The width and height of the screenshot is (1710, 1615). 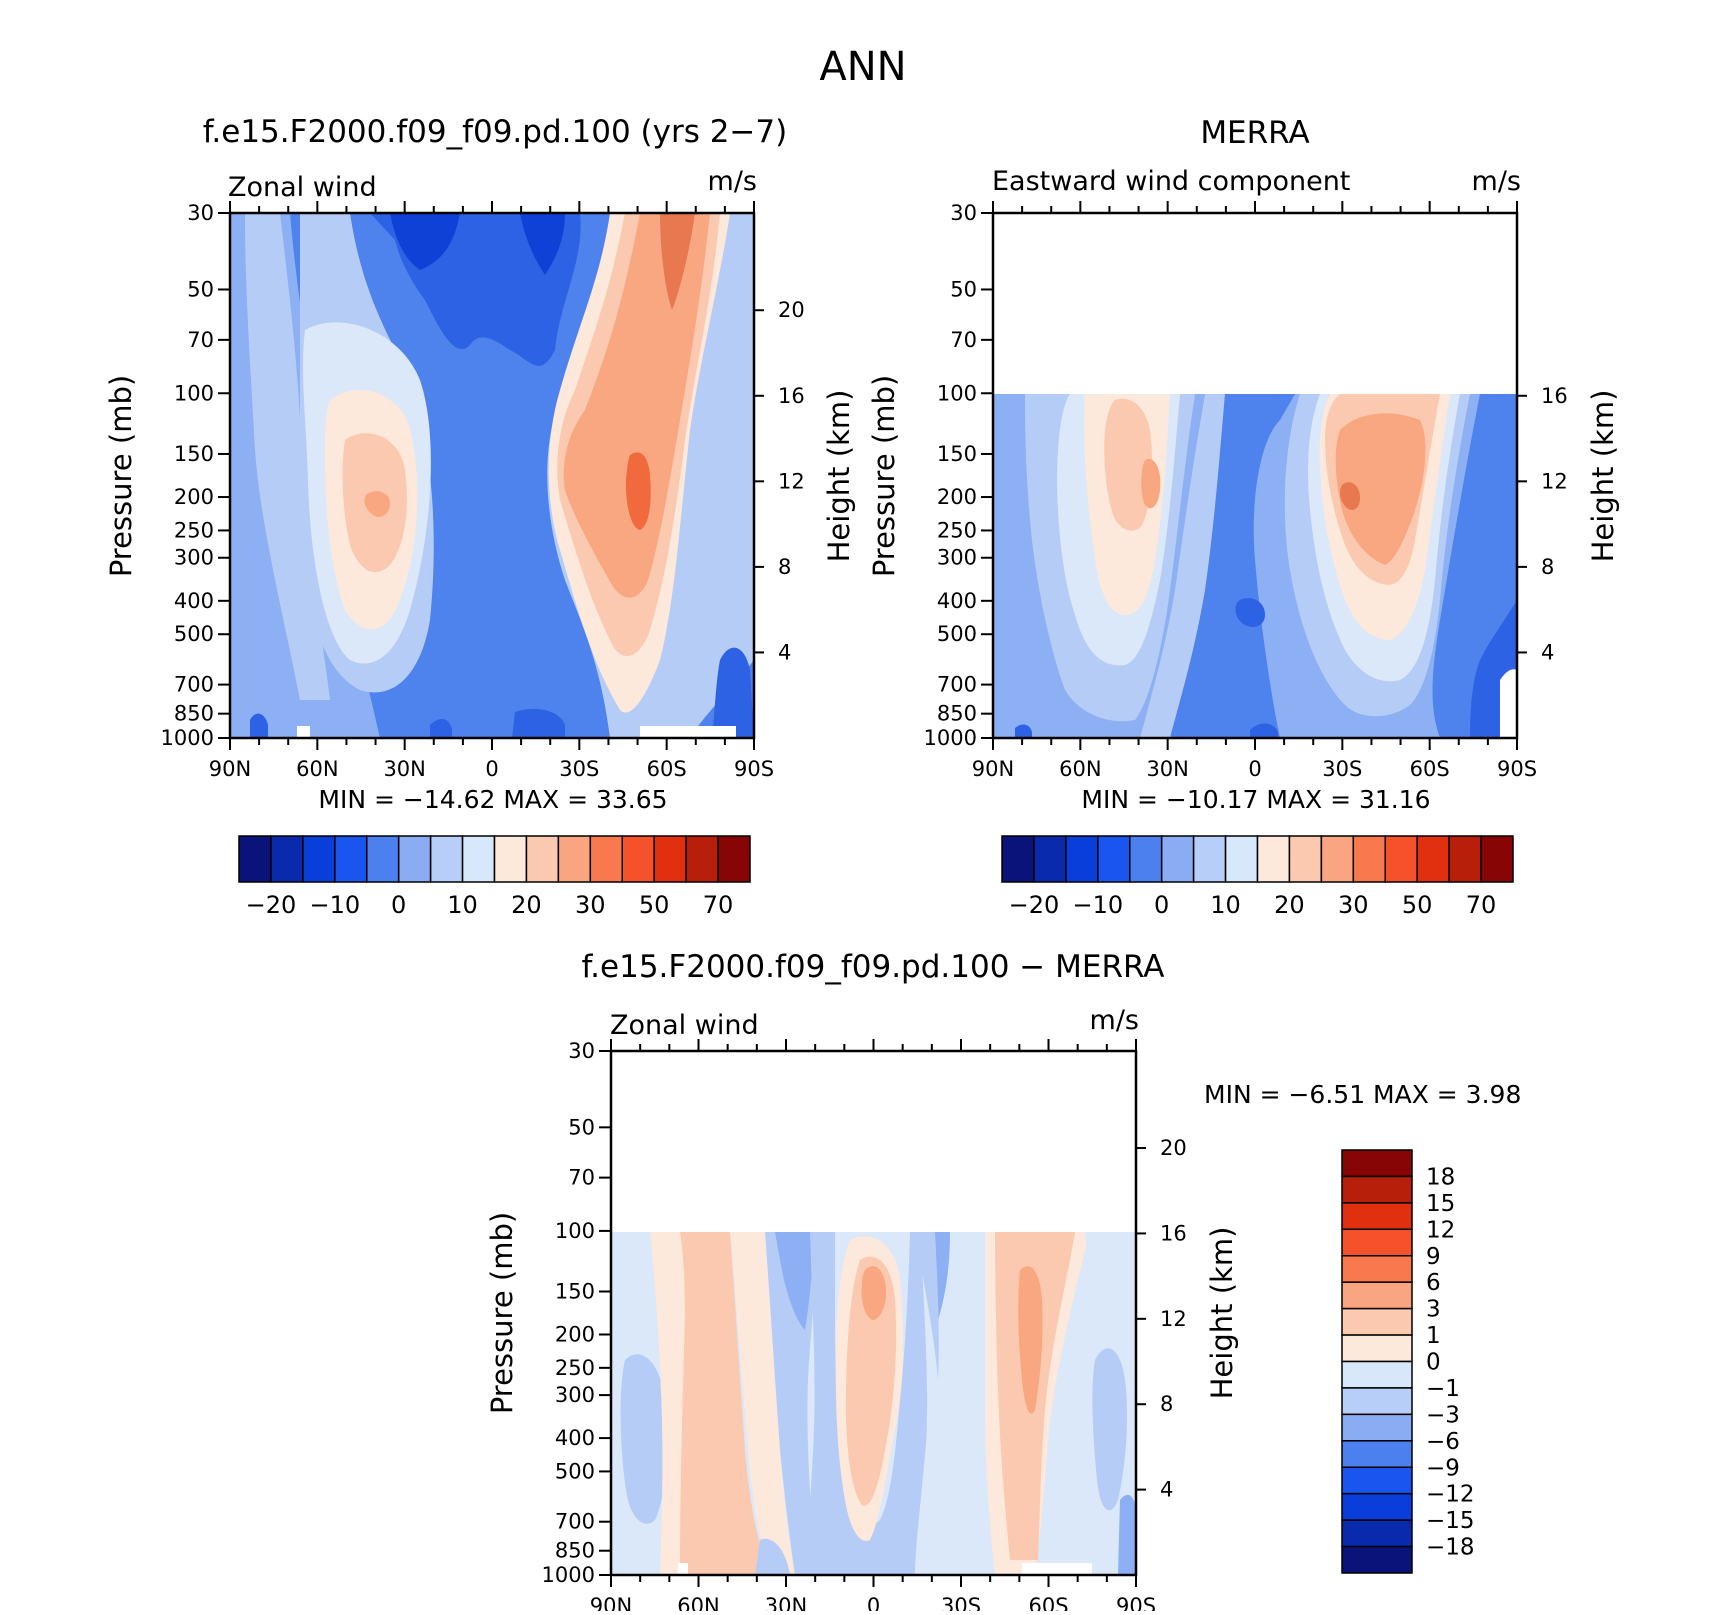 I want to click on colorbar-label: 20, so click(x=526, y=905).